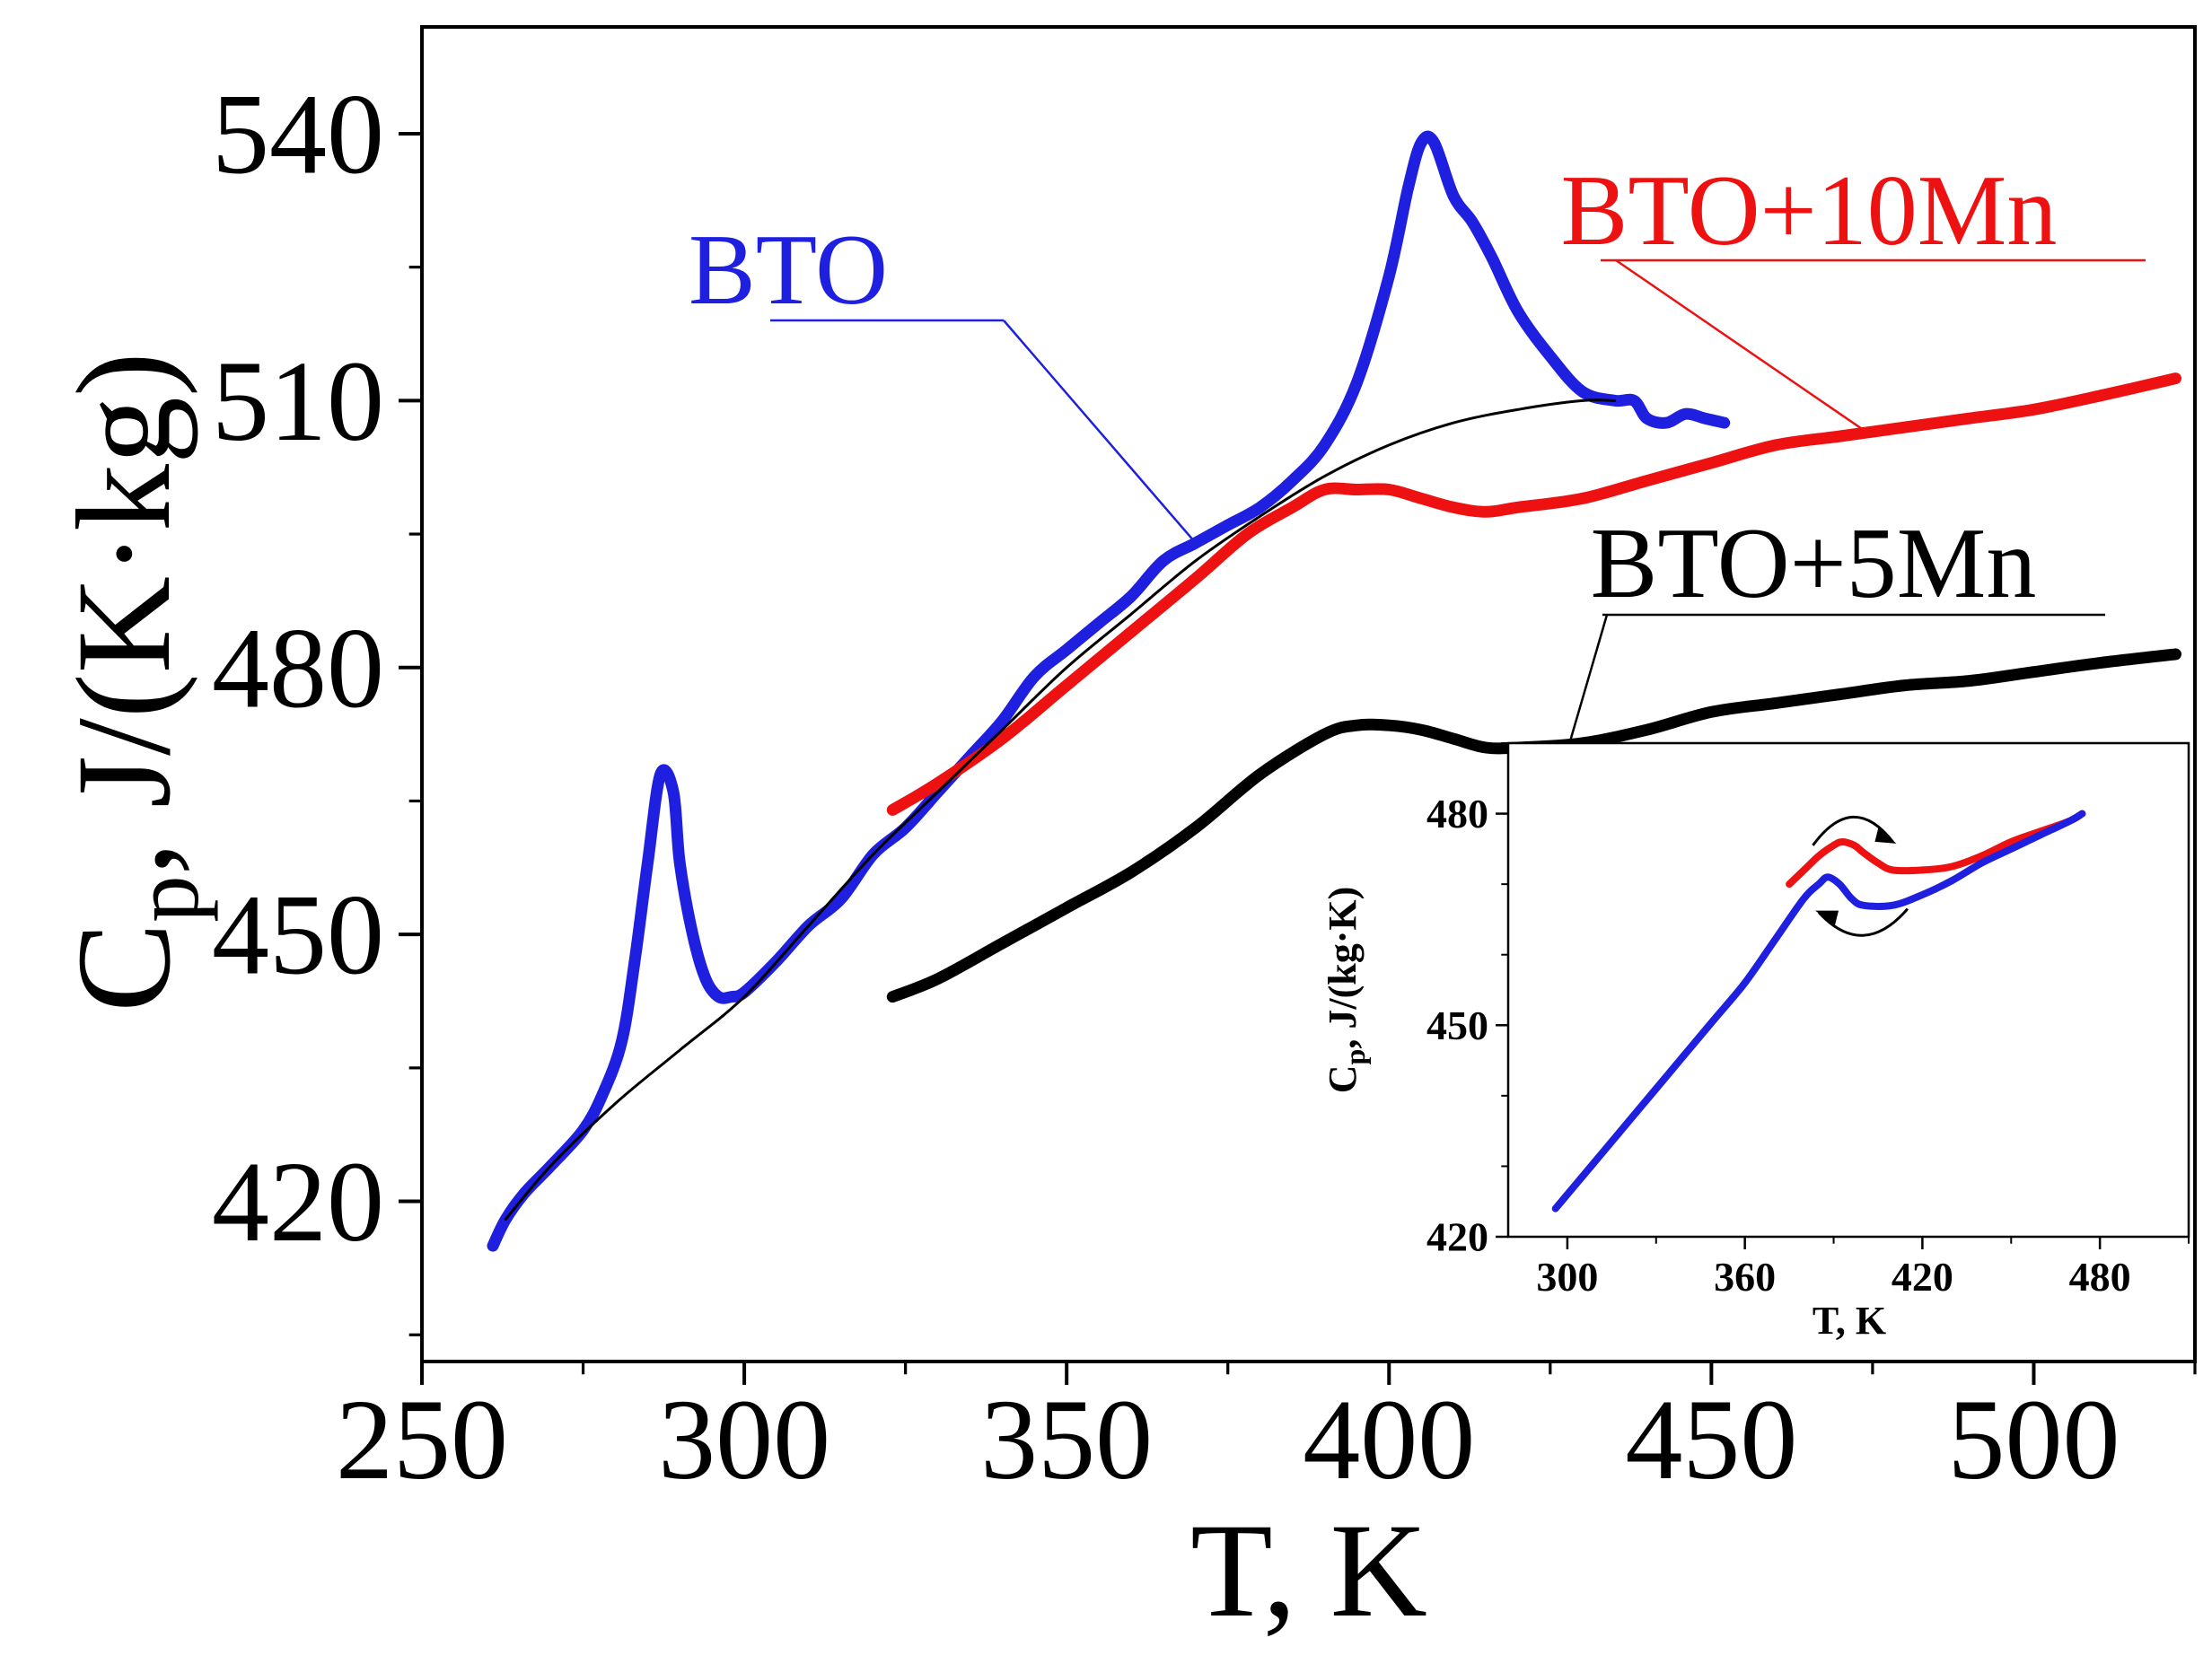 Image resolution: width=2212 pixels, height=1655 pixels. What do you see at coordinates (1711, 1440) in the screenshot?
I see `main-x-tick-label: 450` at bounding box center [1711, 1440].